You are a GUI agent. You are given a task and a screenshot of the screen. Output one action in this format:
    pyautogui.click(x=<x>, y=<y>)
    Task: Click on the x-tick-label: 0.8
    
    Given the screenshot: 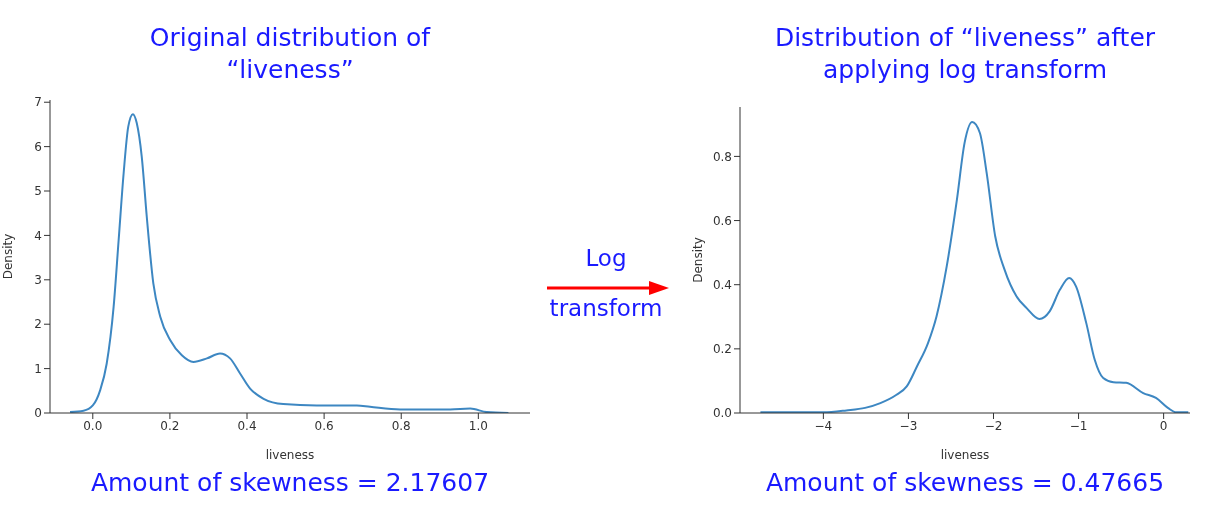 What is the action you would take?
    pyautogui.click(x=401, y=425)
    